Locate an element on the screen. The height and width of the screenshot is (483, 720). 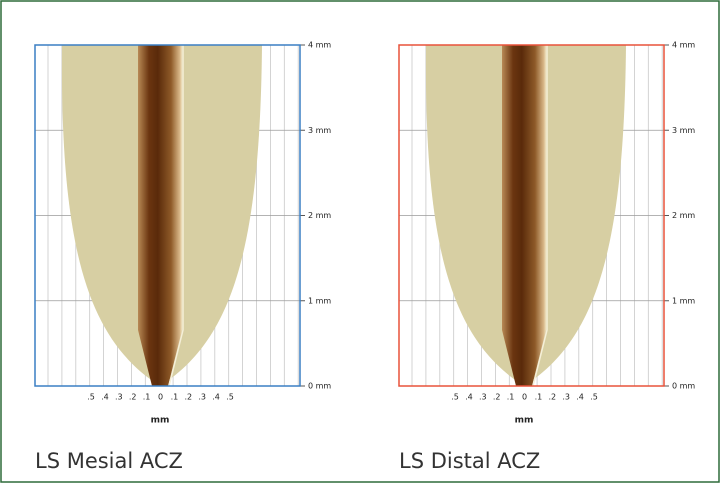
panel-title: LS Distal ACZ is located at coordinates (469, 461).